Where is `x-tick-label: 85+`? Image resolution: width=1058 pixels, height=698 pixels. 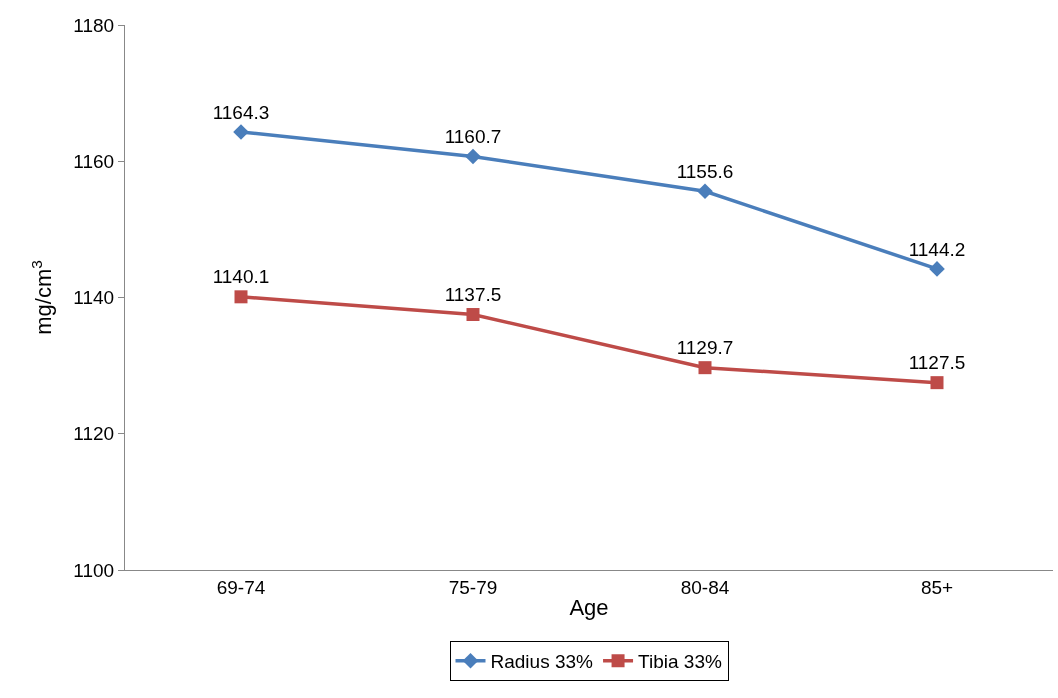
x-tick-label: 85+ is located at coordinates (937, 587).